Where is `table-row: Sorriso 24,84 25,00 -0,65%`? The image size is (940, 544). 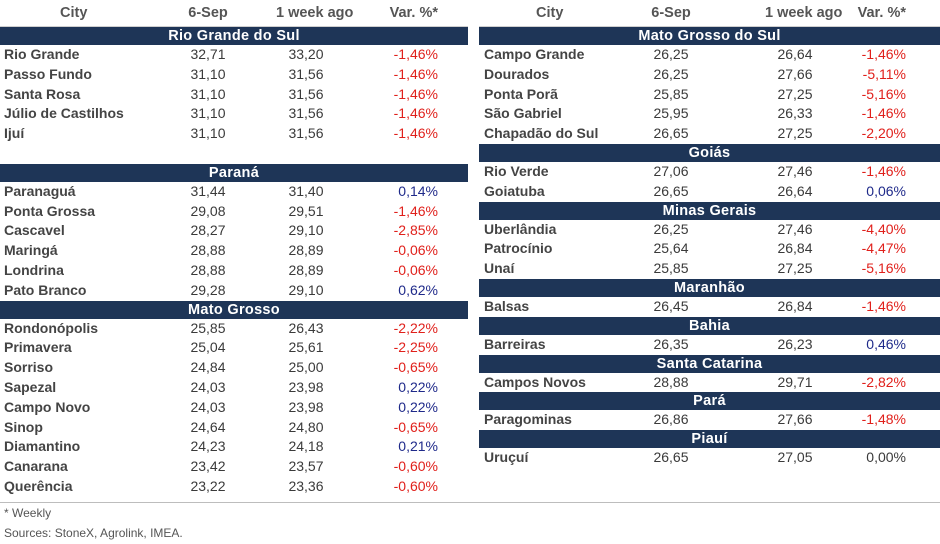 table-row: Sorriso 24,84 25,00 -0,65% is located at coordinates (234, 368).